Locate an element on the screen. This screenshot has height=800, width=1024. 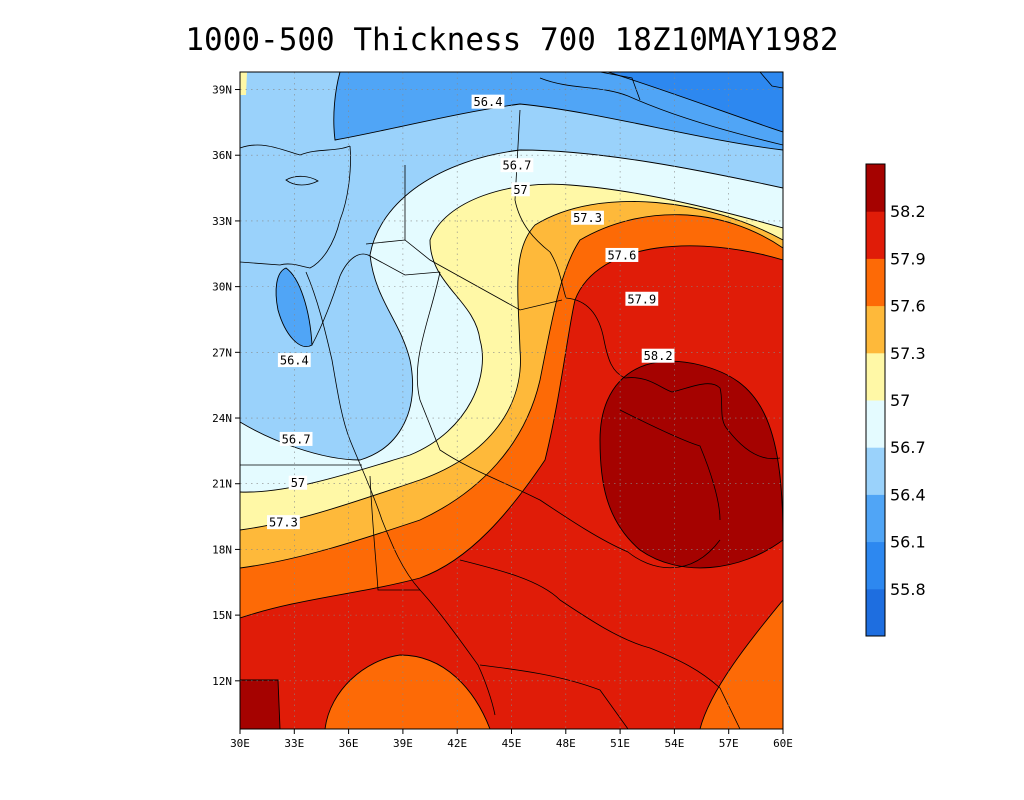
lat-tick-label: 21N is located at coordinates (222, 484).